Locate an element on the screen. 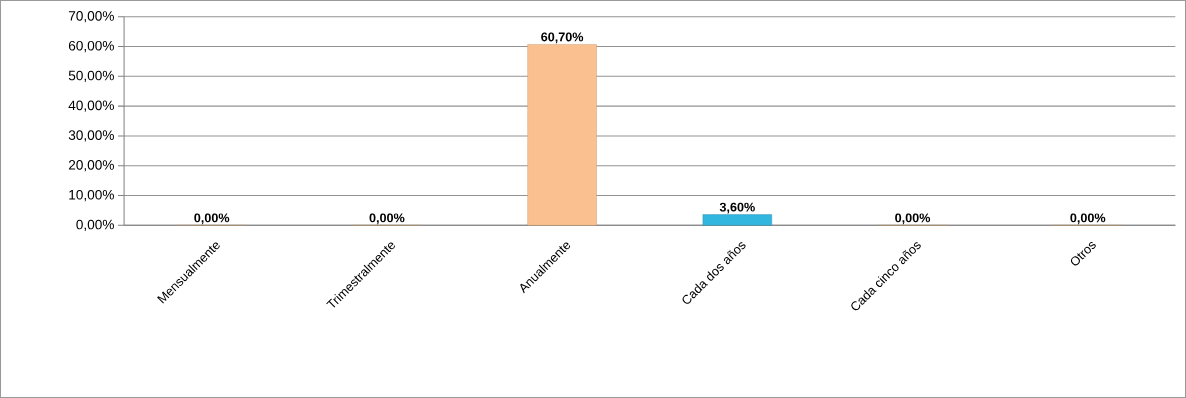 The width and height of the screenshot is (1186, 398). y-tick-label: 30,00% is located at coordinates (91, 136).